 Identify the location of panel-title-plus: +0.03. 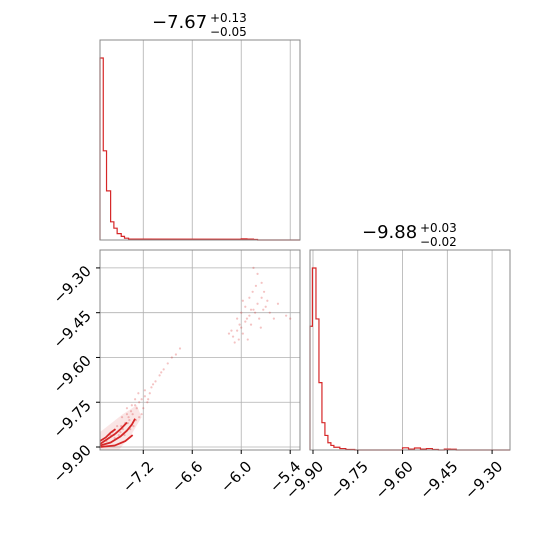
(438, 228).